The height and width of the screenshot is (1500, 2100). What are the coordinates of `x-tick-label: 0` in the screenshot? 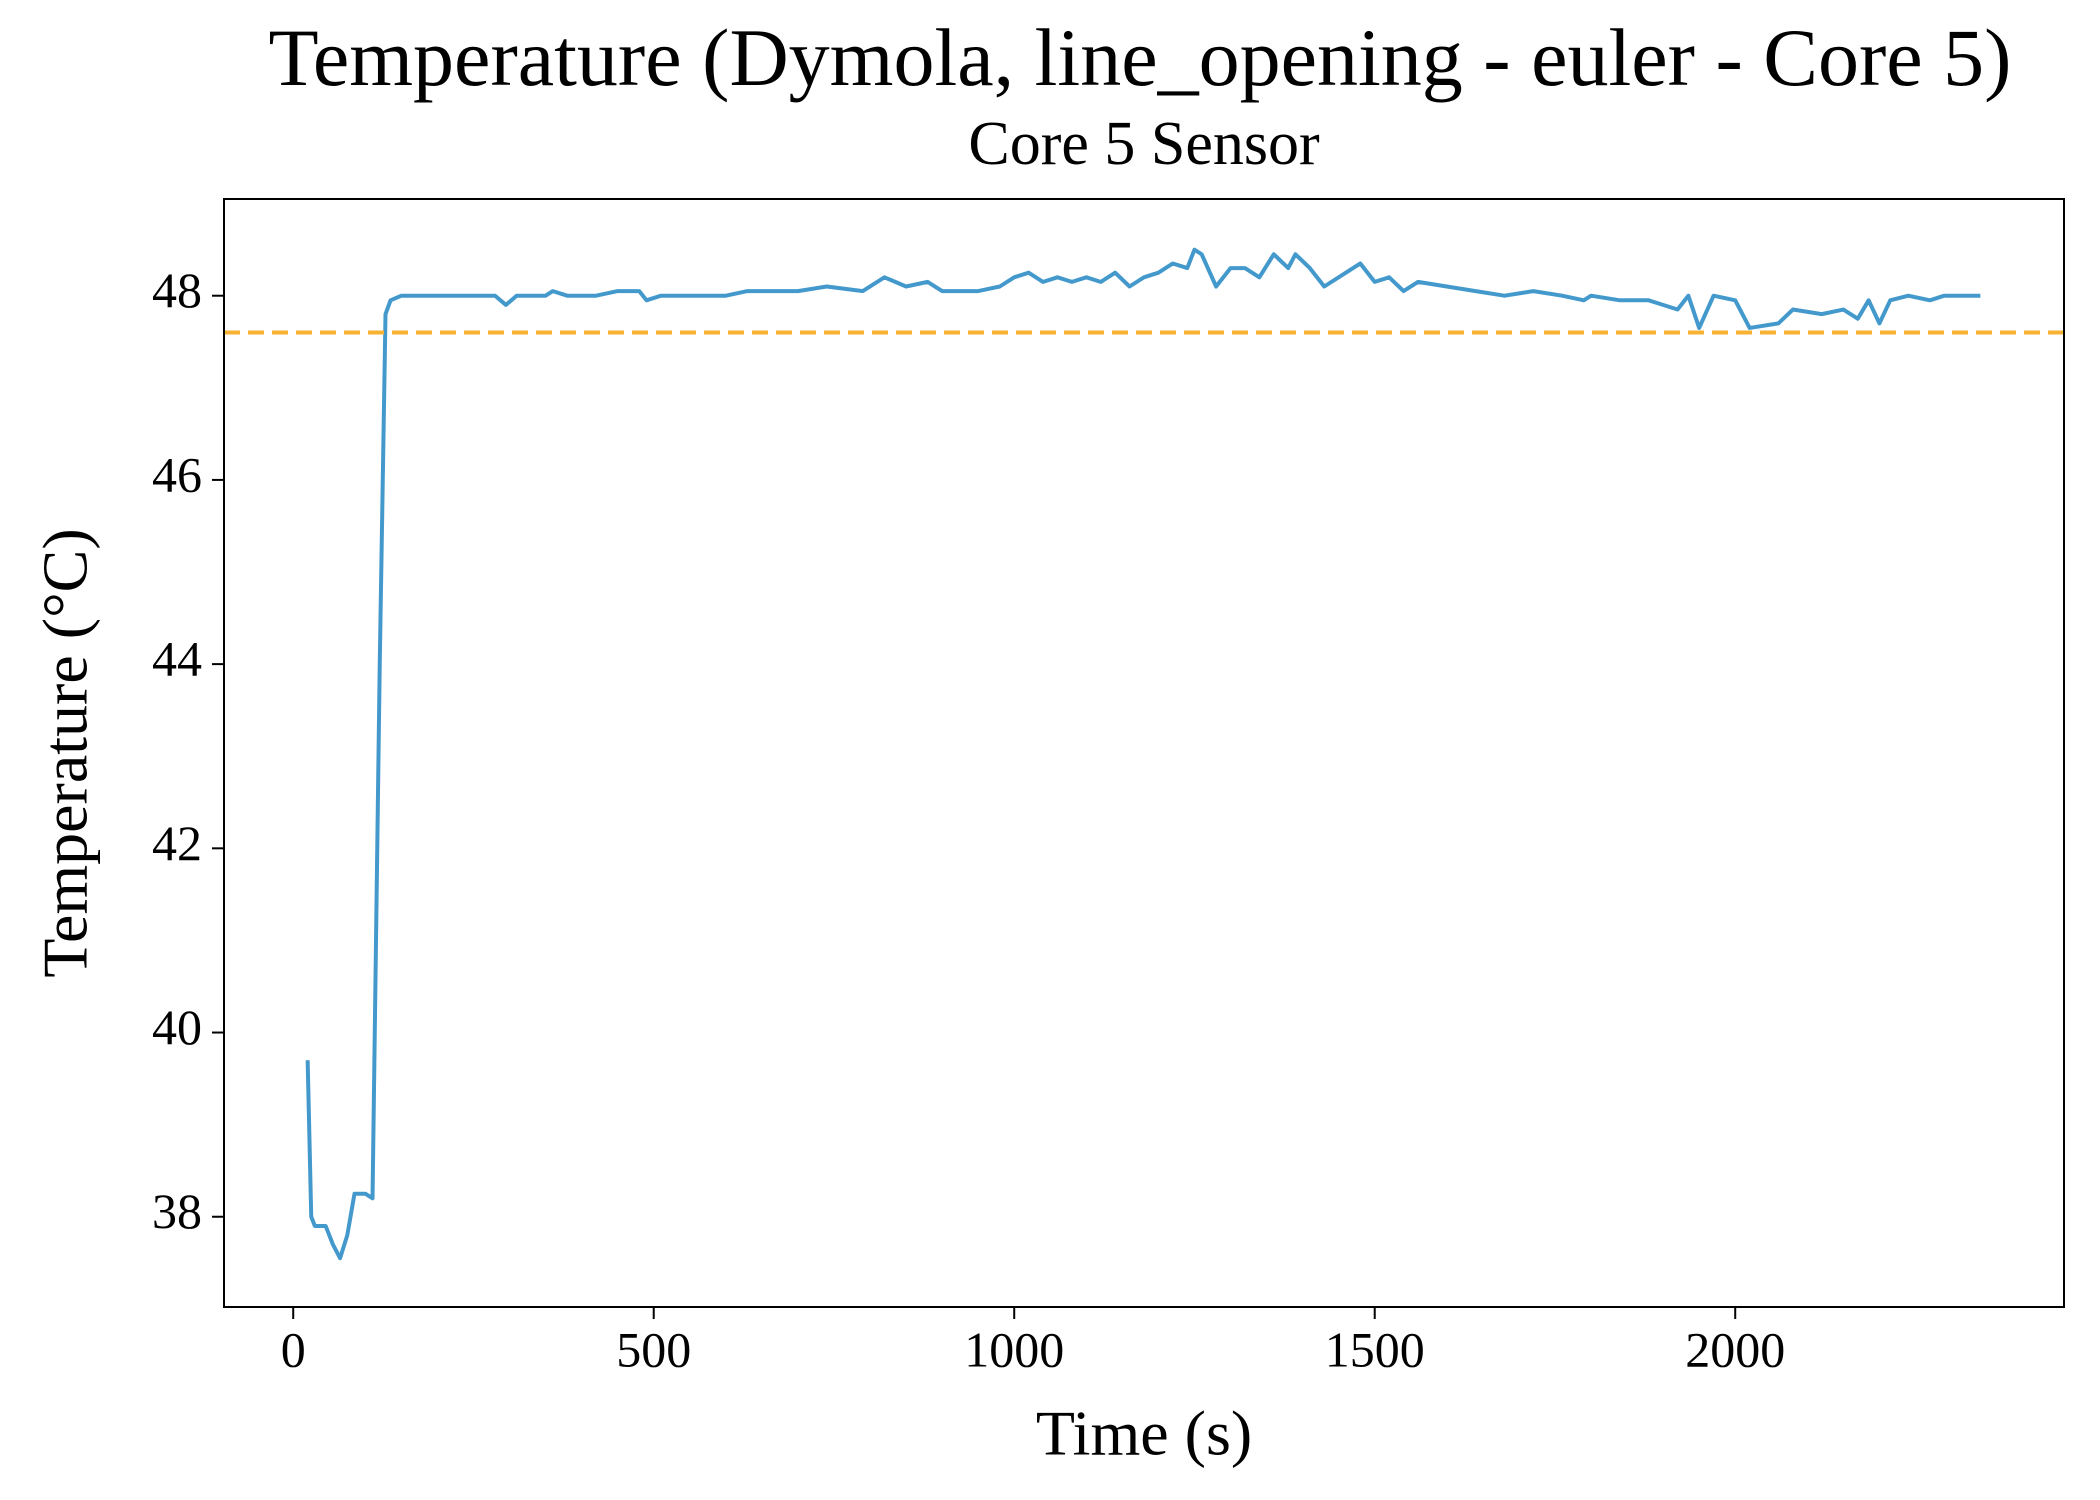 It's located at (293, 1349).